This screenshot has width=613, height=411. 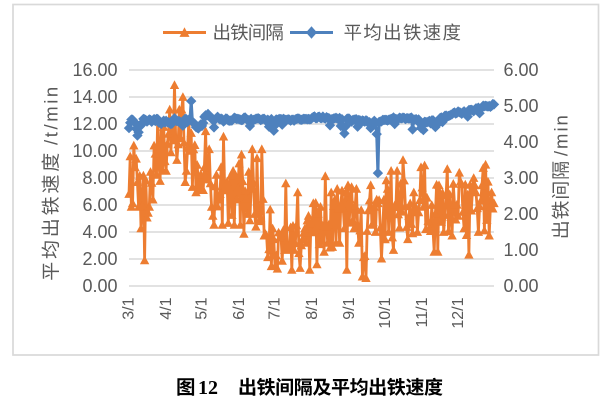 I want to click on svg-text: /min, so click(x=561, y=134).